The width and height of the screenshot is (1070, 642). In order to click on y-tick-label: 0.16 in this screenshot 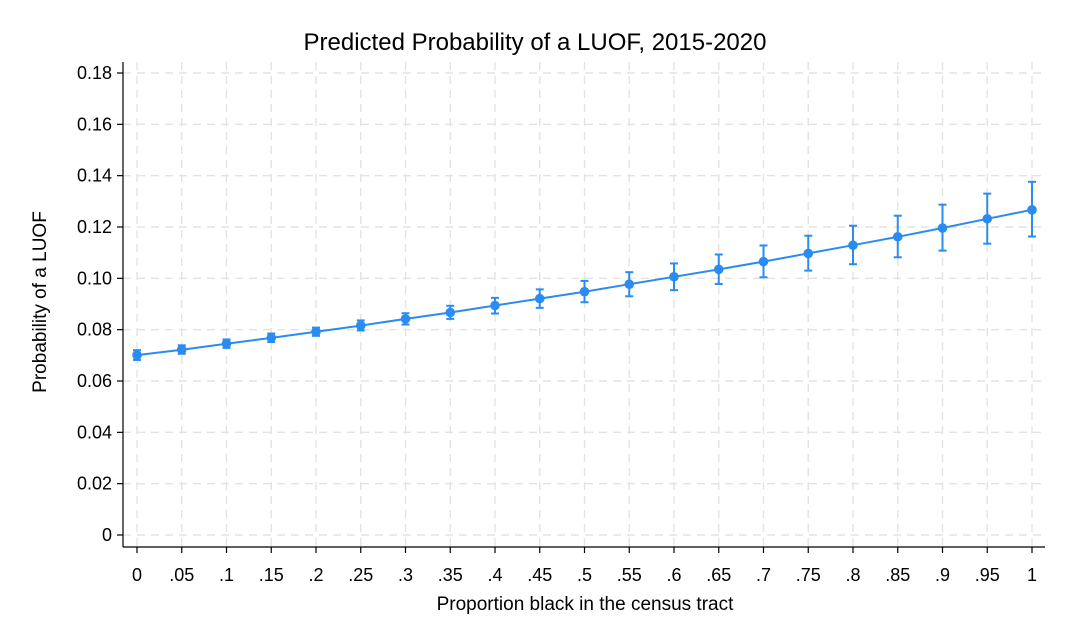, I will do `click(94, 124)`.